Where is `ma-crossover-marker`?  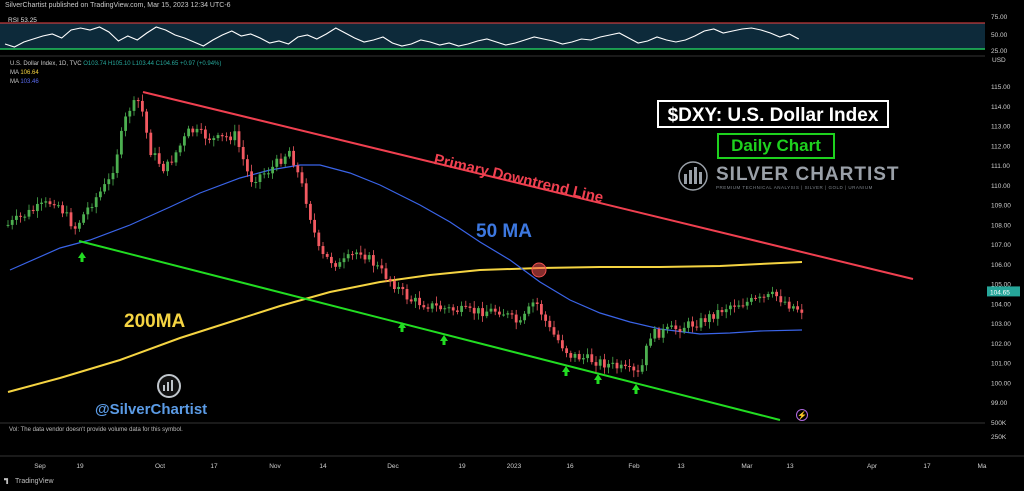 ma-crossover-marker is located at coordinates (539, 270).